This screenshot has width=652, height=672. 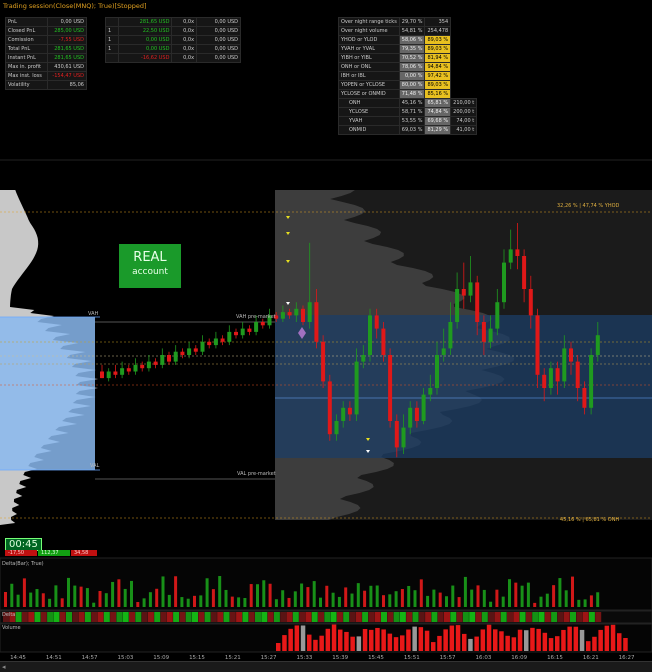 I want to click on position-row: 1 22,50 USD 0,0x 0,00 USD, so click(x=173, y=31).